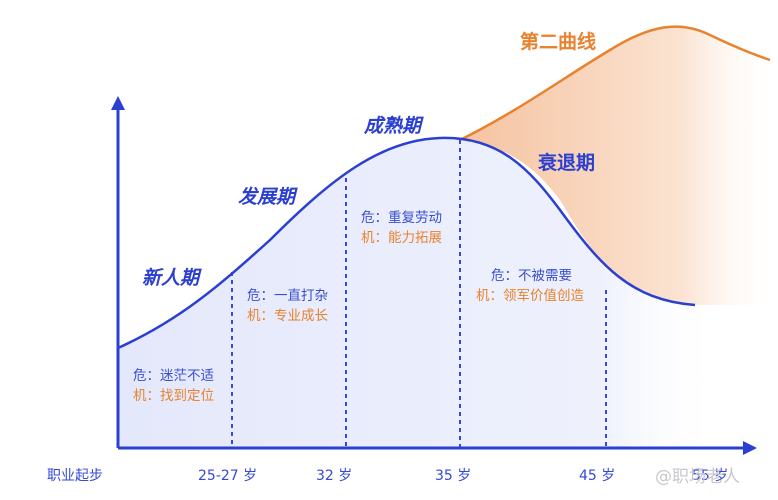 This screenshot has width=778, height=500. I want to click on opportunity-note-3: 机：能力拓展, so click(401, 238).